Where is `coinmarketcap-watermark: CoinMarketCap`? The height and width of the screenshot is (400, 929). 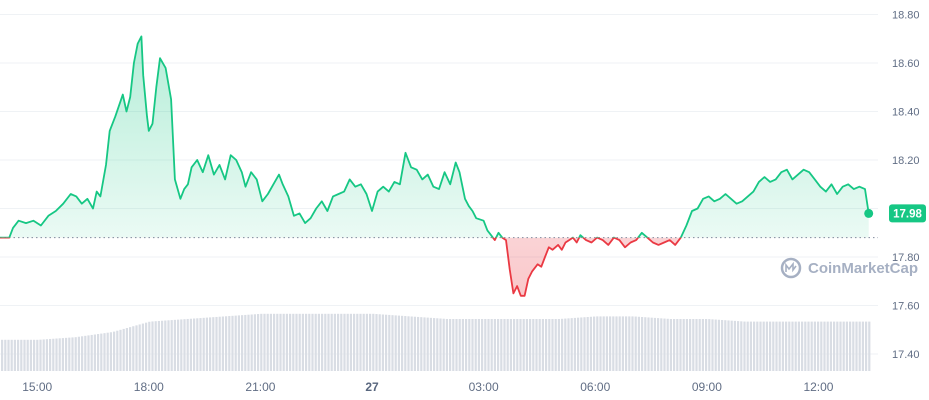
coinmarketcap-watermark: CoinMarketCap is located at coordinates (849, 268).